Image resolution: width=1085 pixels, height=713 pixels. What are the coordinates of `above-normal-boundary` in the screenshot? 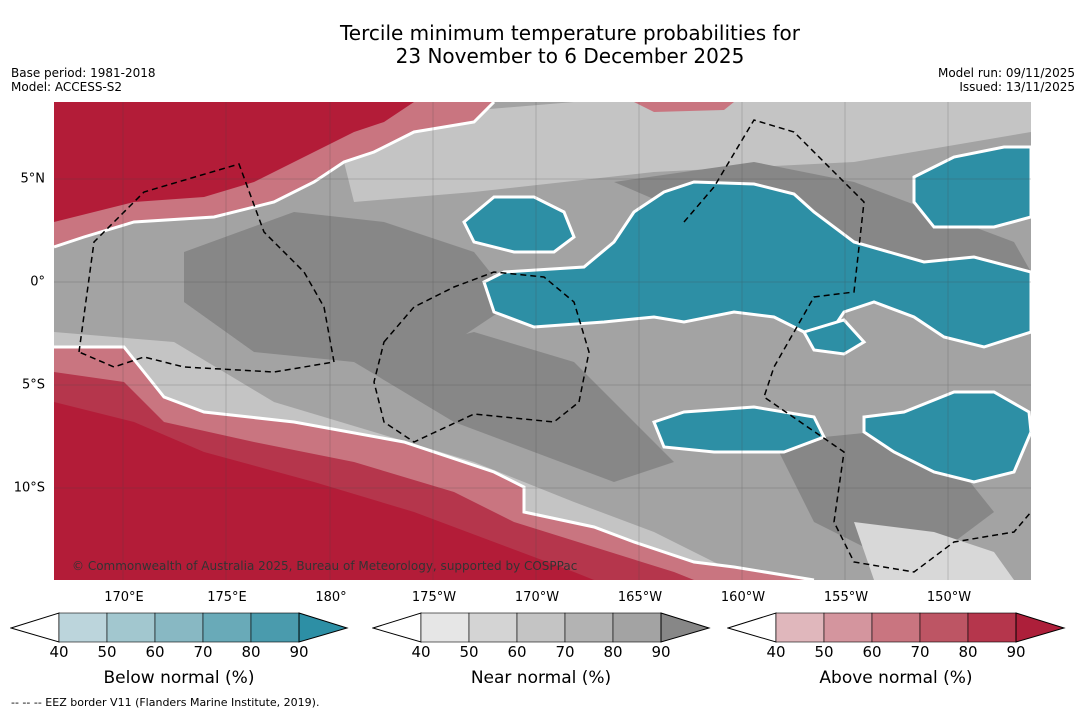 It's located at (275, 175).